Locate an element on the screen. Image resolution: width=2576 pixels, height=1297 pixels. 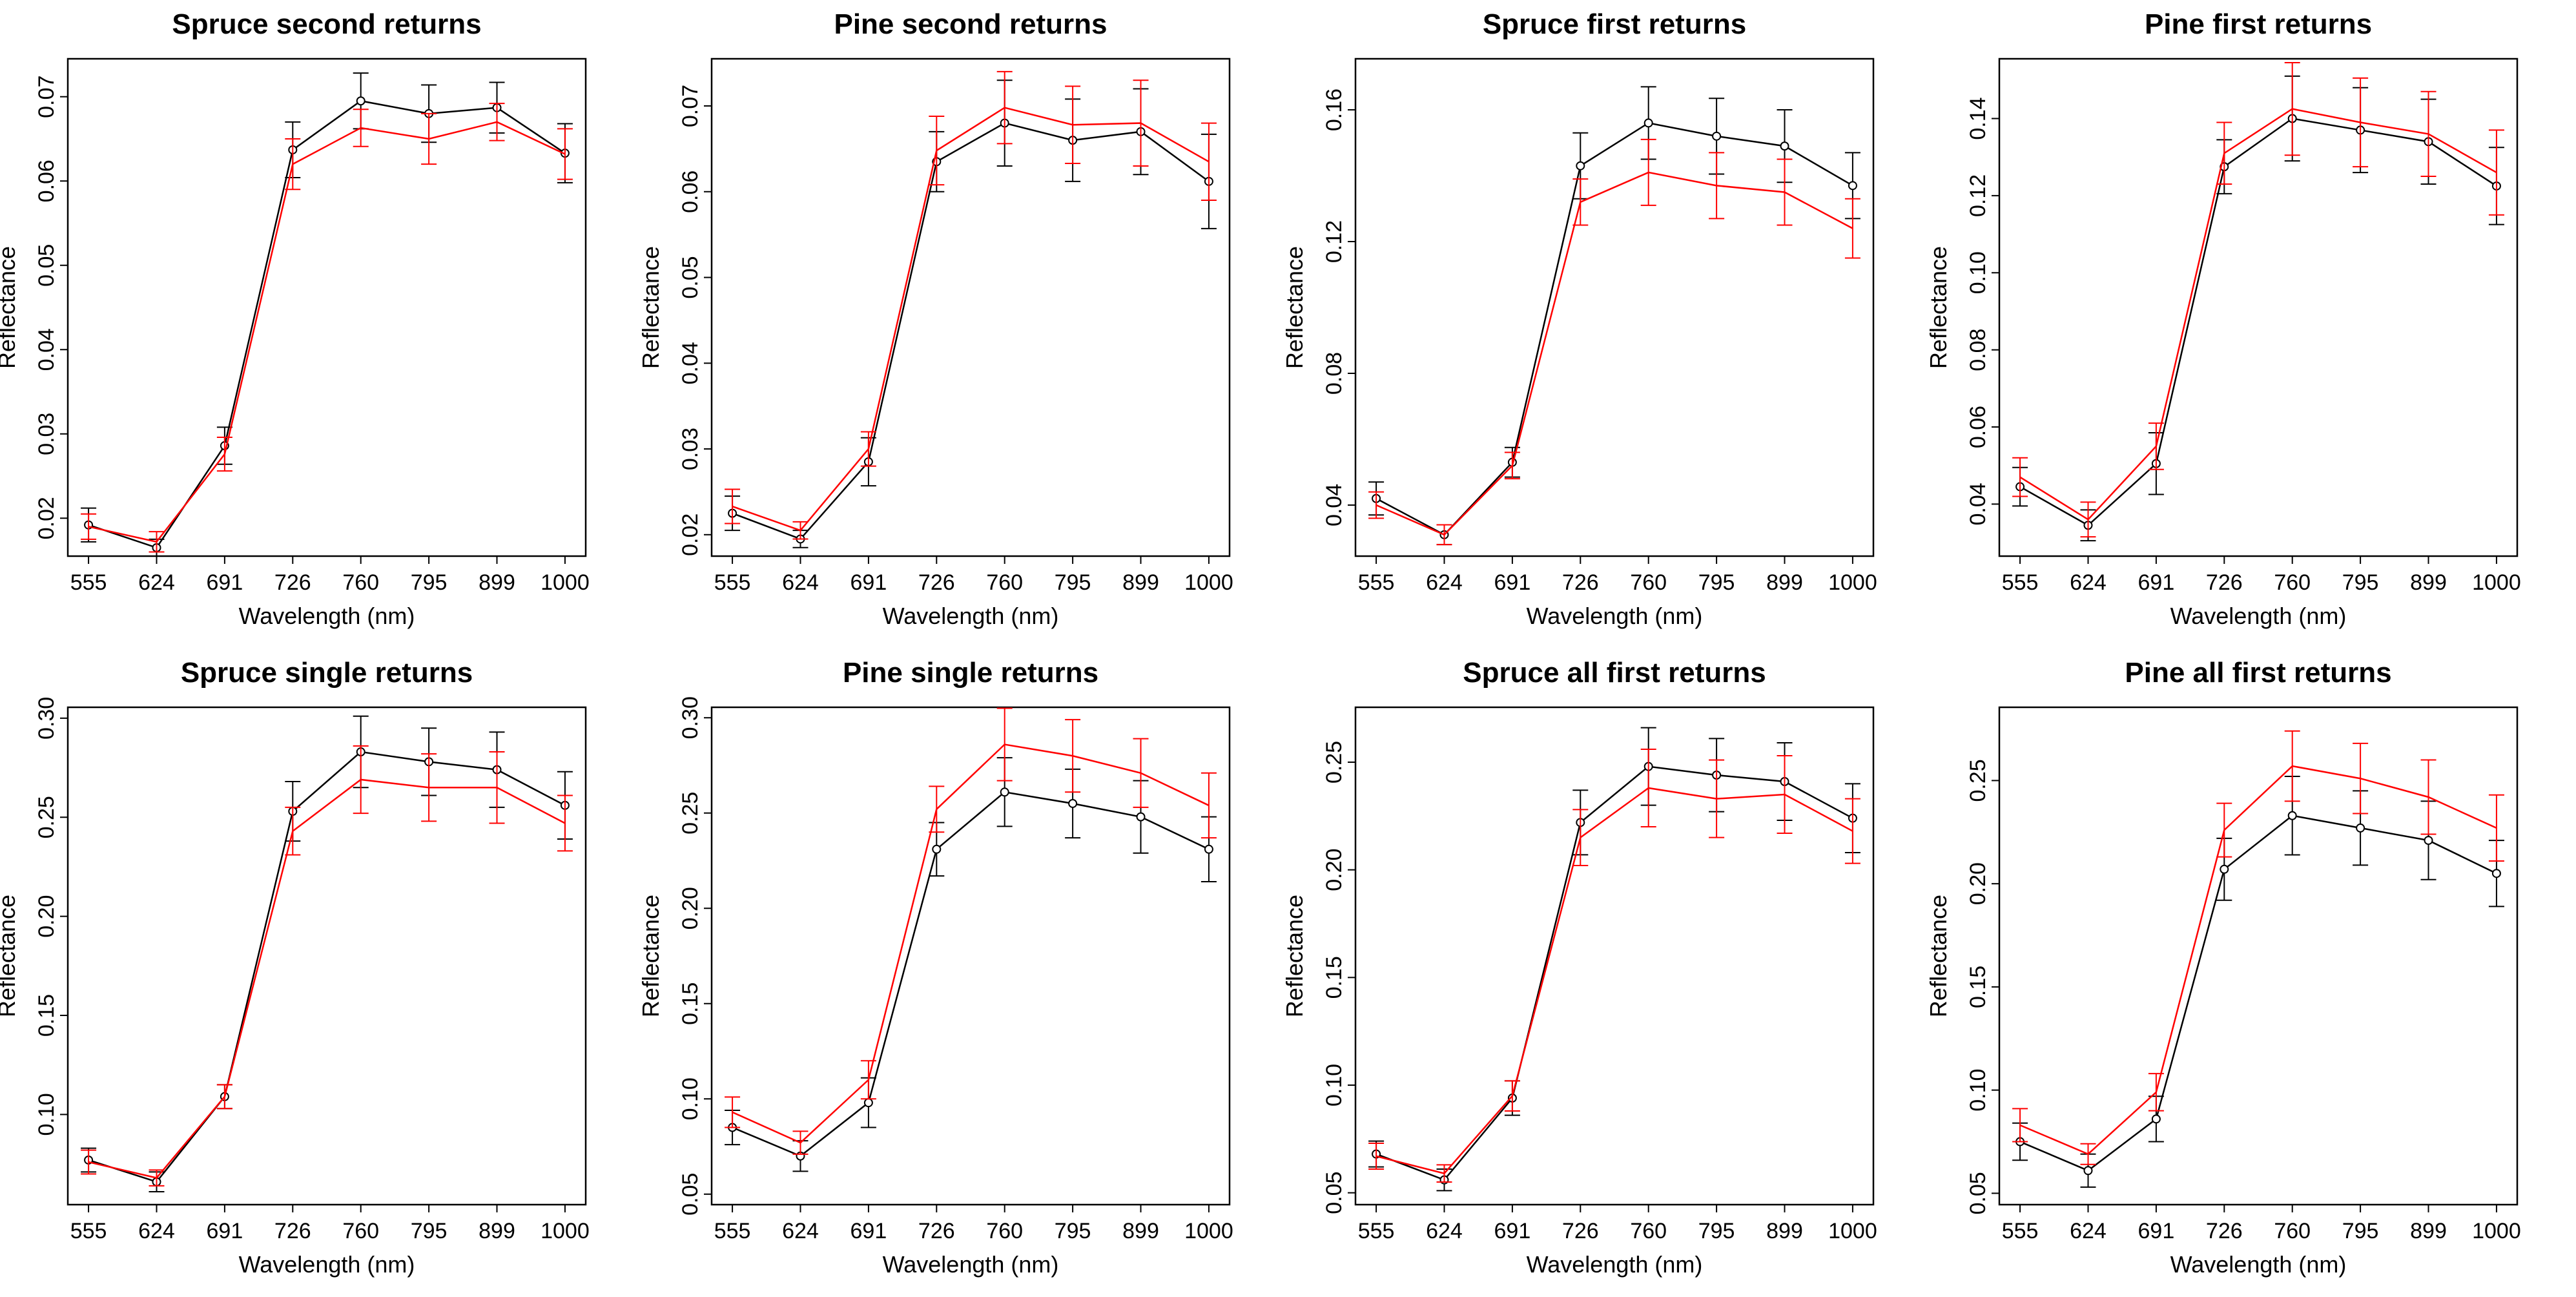
y-tick-label: 0.16 is located at coordinates (1334, 109).